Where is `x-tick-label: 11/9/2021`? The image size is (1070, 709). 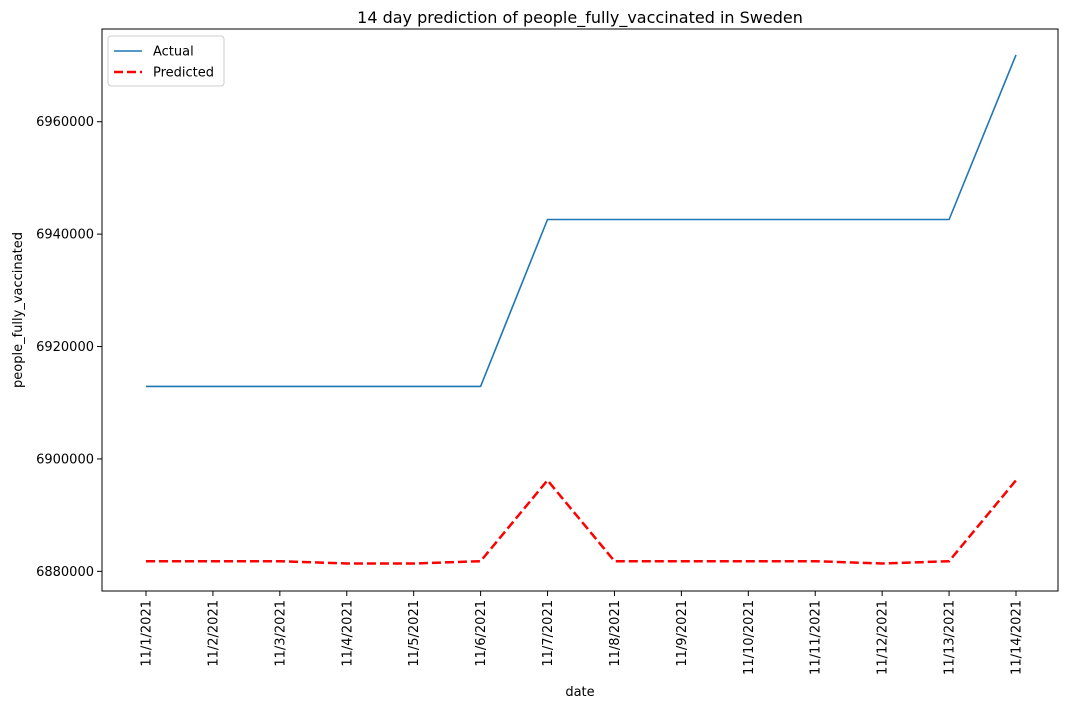
x-tick-label: 11/9/2021 is located at coordinates (682, 633).